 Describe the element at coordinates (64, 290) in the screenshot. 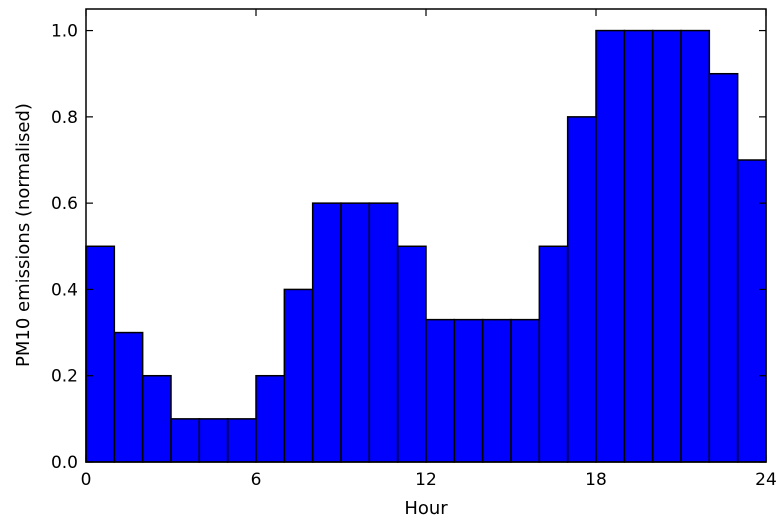

I see `y-tick-label: 0.4` at that location.